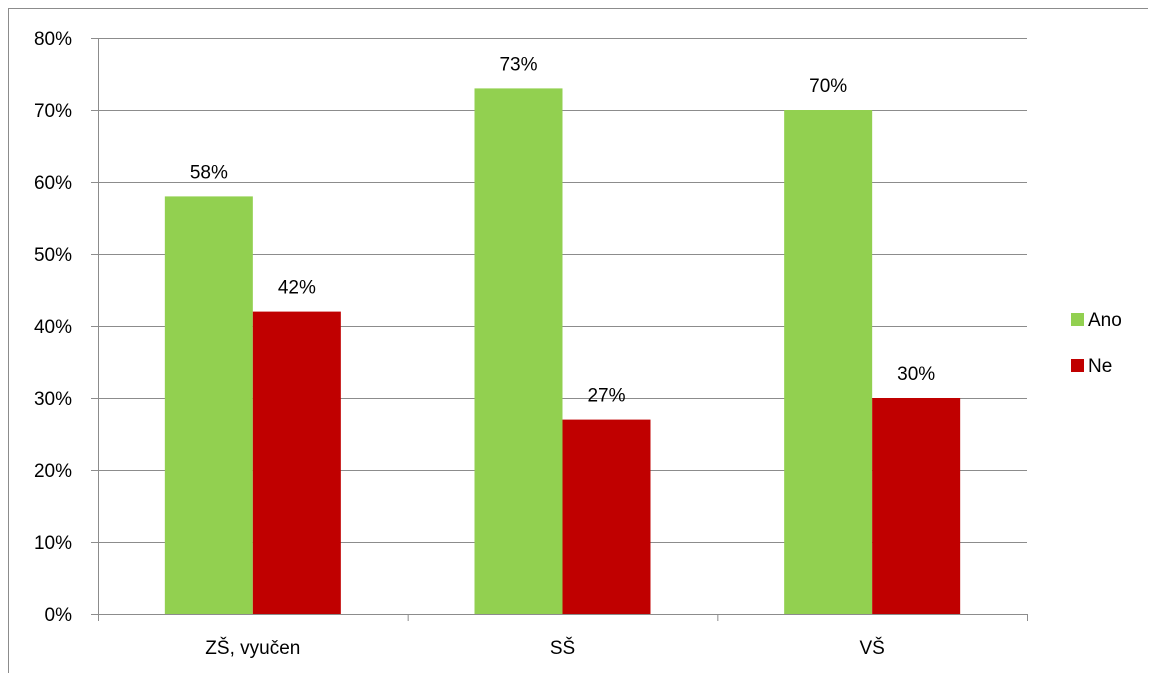 The width and height of the screenshot is (1149, 674). I want to click on legend-swatch-ano, so click(1077, 319).